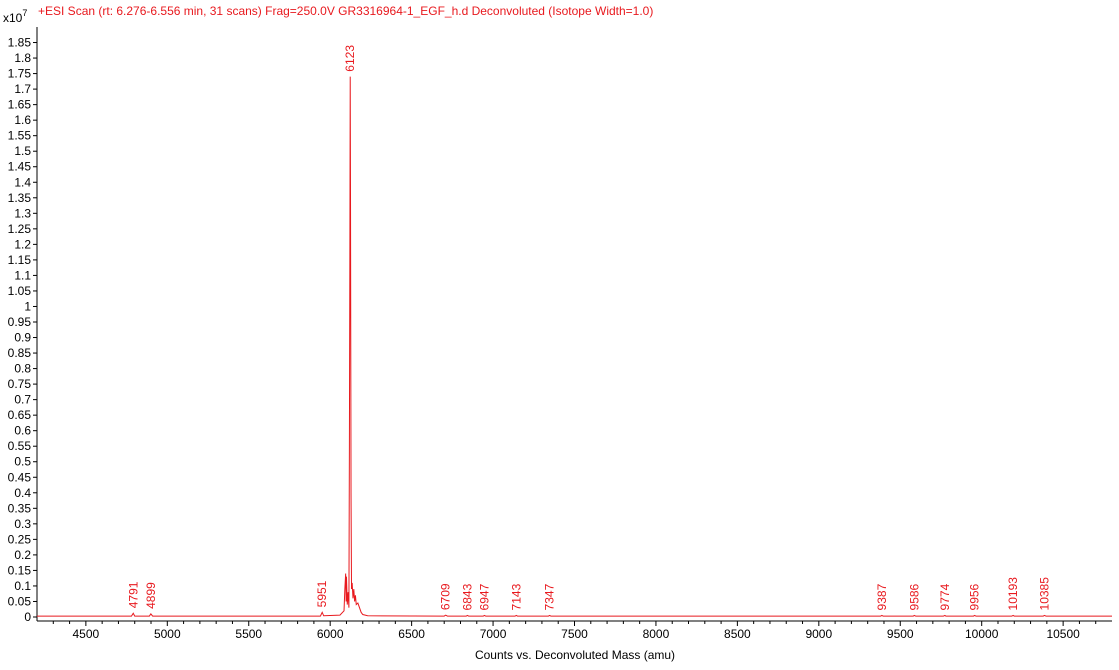 The width and height of the screenshot is (1119, 670). I want to click on peak-label: 7347, so click(550, 596).